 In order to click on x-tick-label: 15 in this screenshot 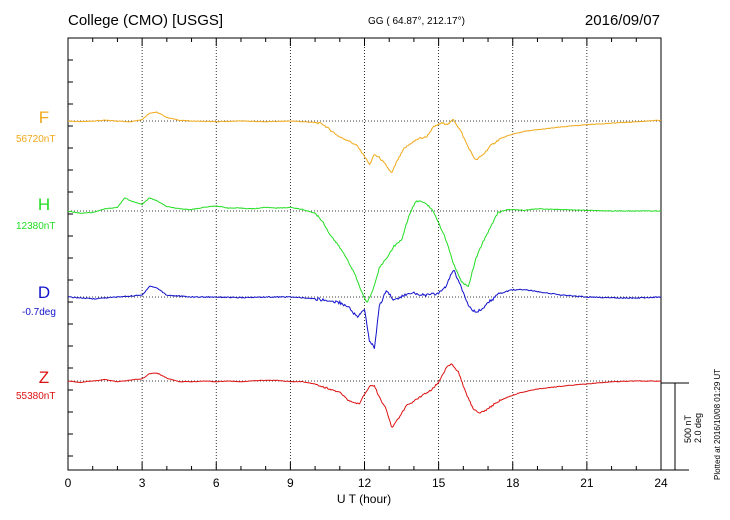, I will do `click(439, 483)`.